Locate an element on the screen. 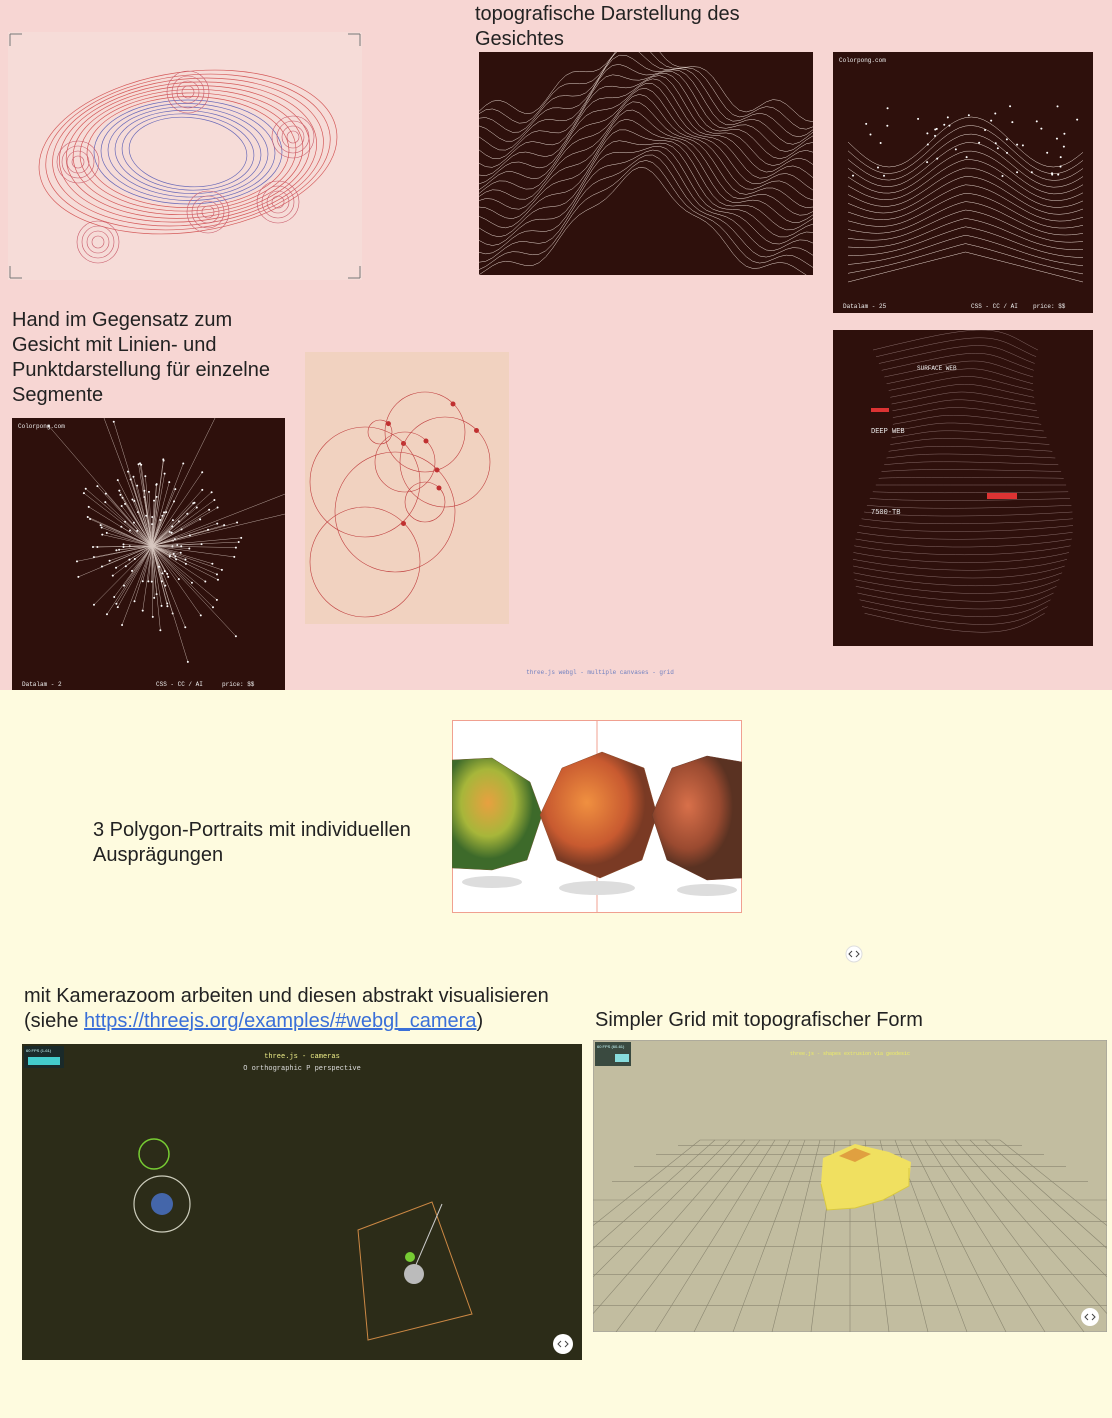 The height and width of the screenshot is (1418, 1112). fps: 60 FPS (1-61) is located at coordinates (39, 1050).